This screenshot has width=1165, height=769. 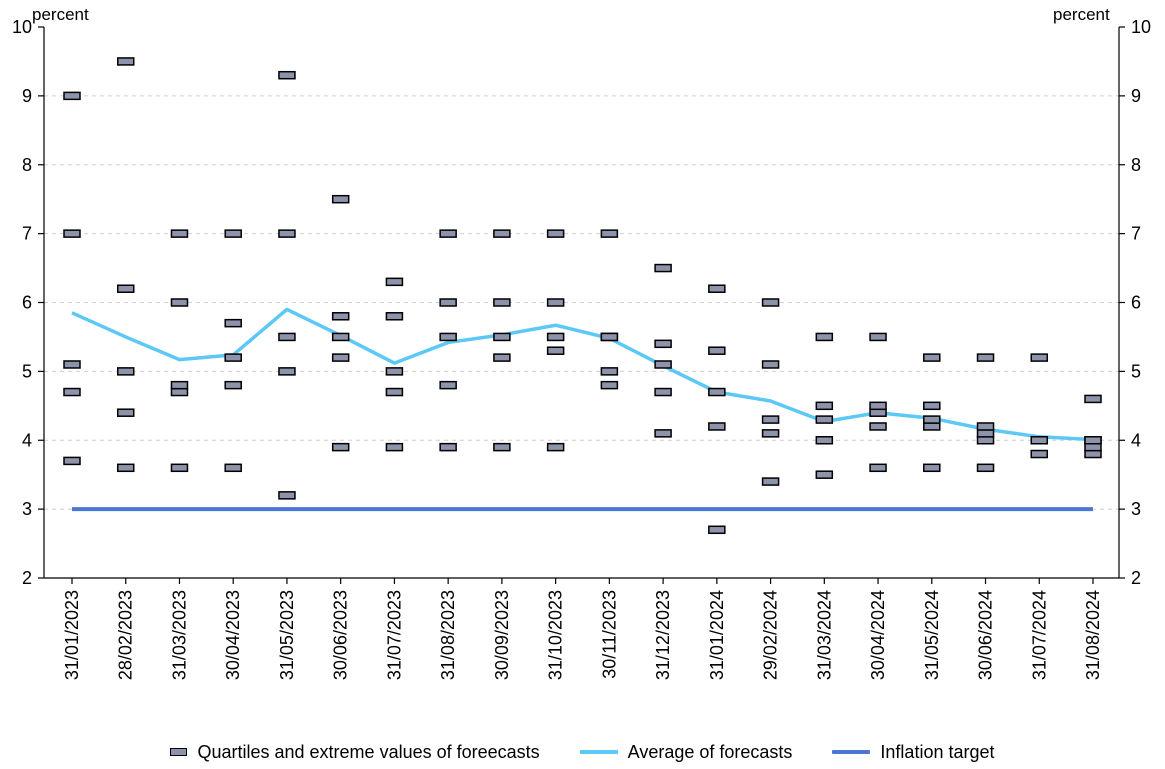 I want to click on y-unit-label-right: percent, so click(x=1081, y=14).